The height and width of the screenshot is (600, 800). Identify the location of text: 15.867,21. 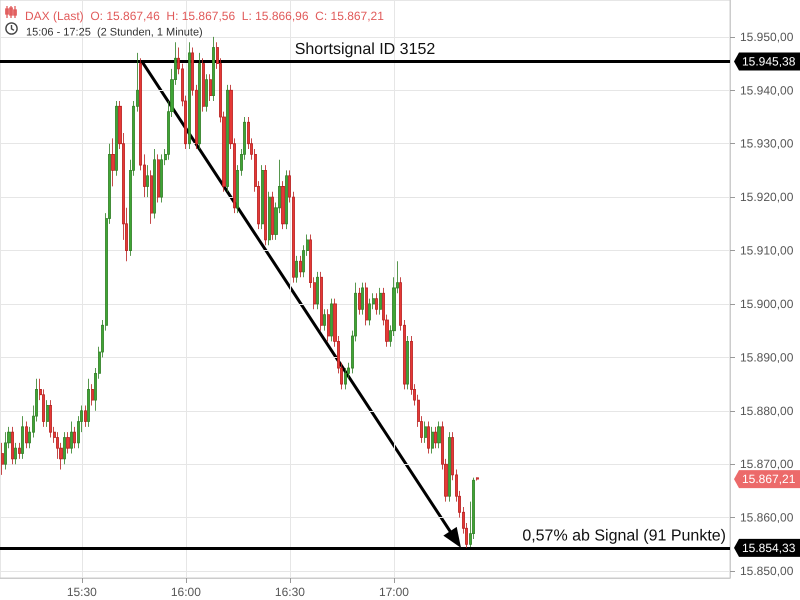
(769, 479).